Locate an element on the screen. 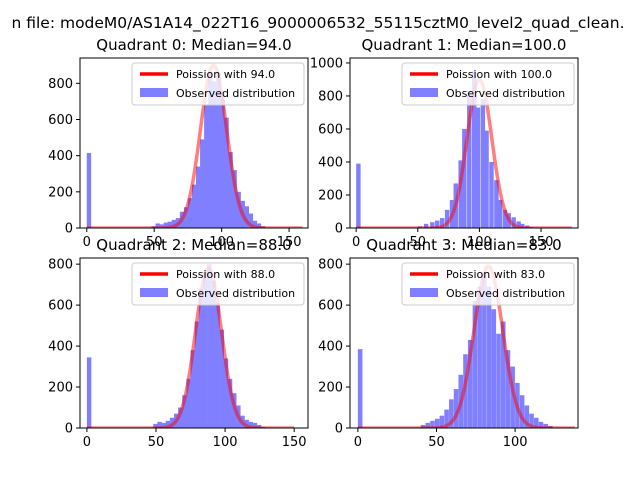 This screenshot has height=480, width=640. legend-label-fit: Poission with 83.0 is located at coordinates (495, 274).